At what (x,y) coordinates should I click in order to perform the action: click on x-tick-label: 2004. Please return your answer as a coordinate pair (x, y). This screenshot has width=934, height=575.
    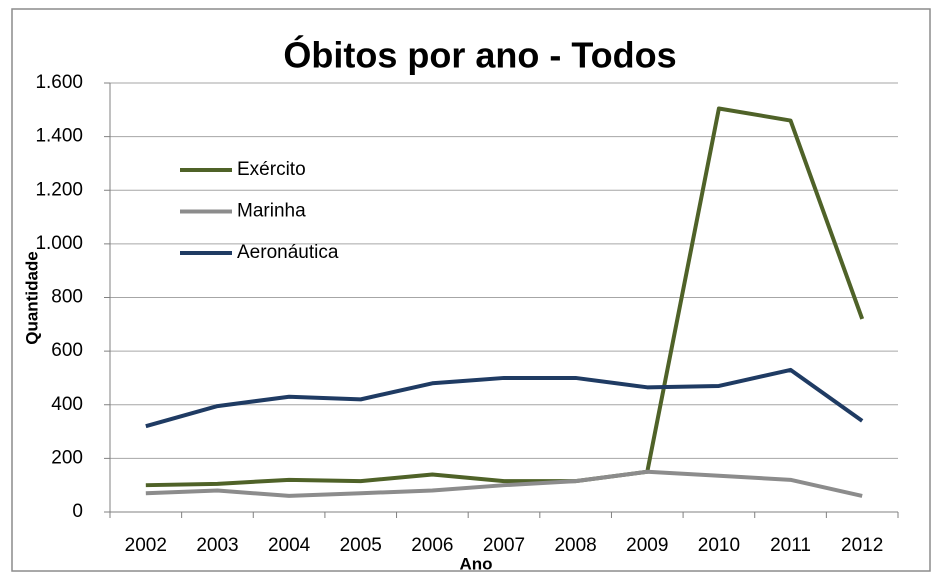
    Looking at the image, I should click on (289, 545).